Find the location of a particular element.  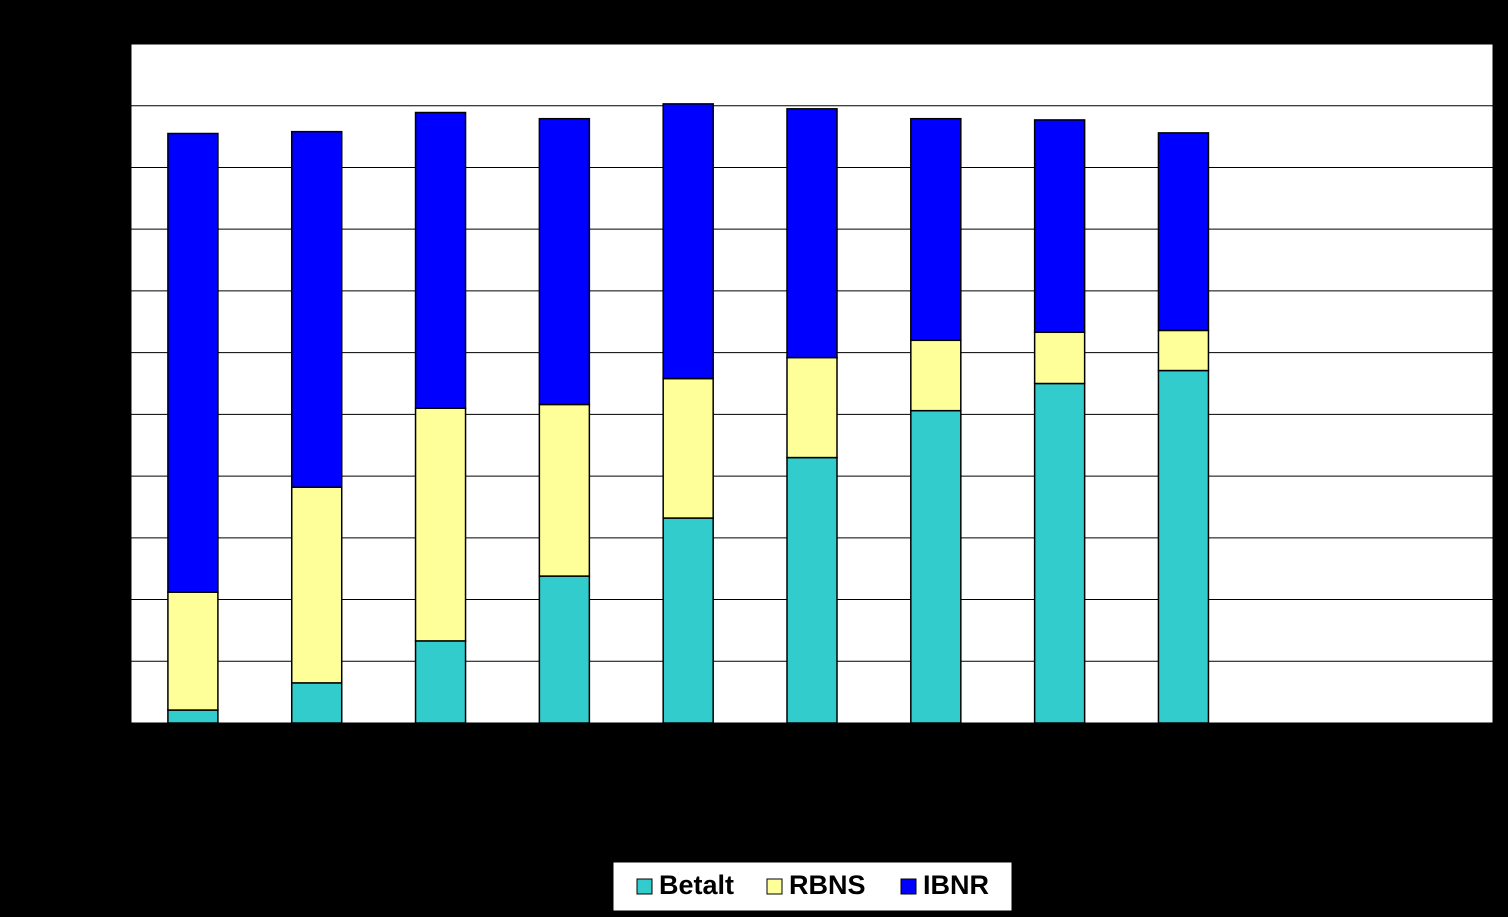

legend-box is located at coordinates (812, 886).